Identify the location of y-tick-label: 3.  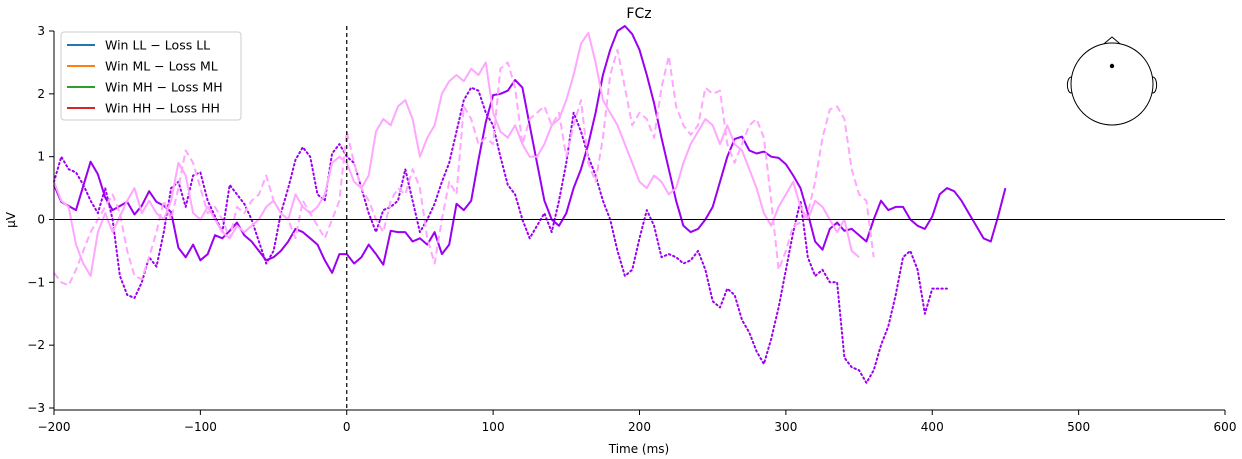
(41, 31).